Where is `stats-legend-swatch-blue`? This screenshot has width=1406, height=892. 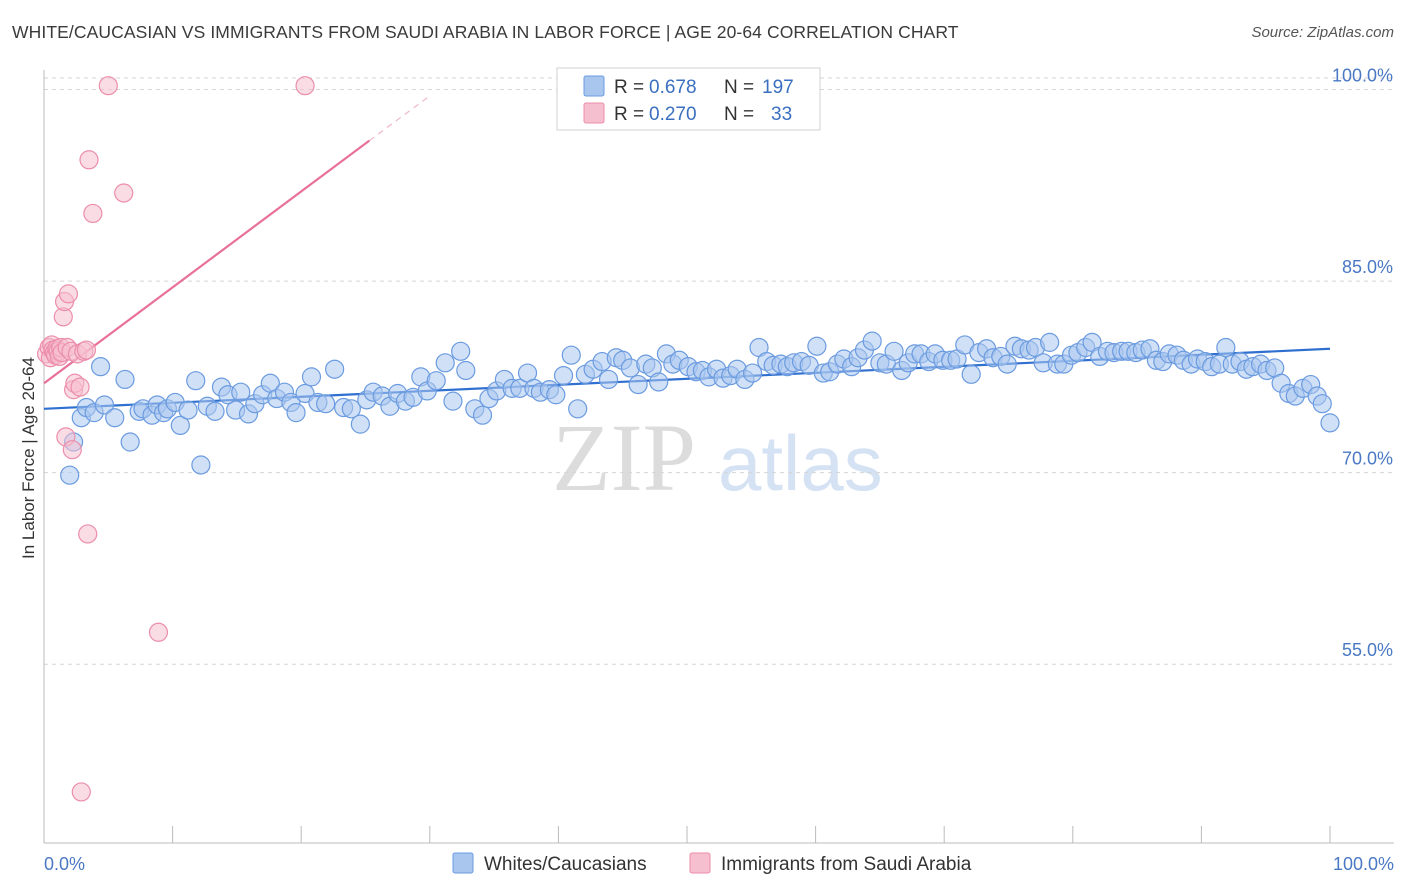 stats-legend-swatch-blue is located at coordinates (594, 86).